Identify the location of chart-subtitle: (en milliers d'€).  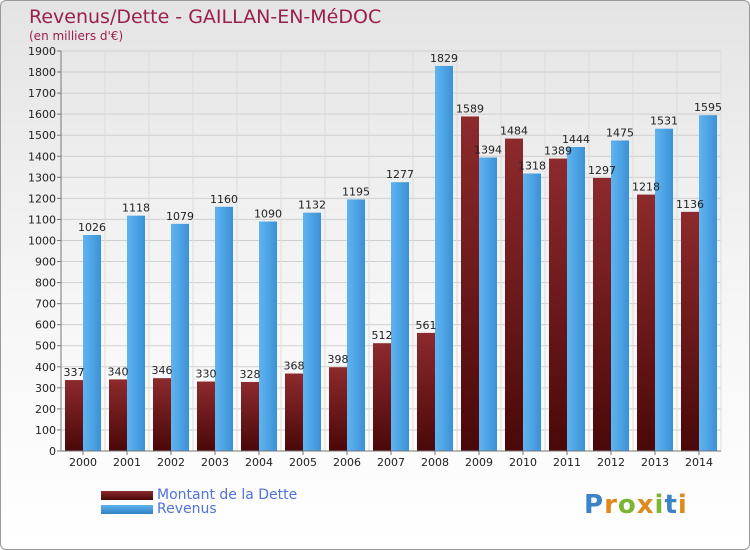
(76, 36).